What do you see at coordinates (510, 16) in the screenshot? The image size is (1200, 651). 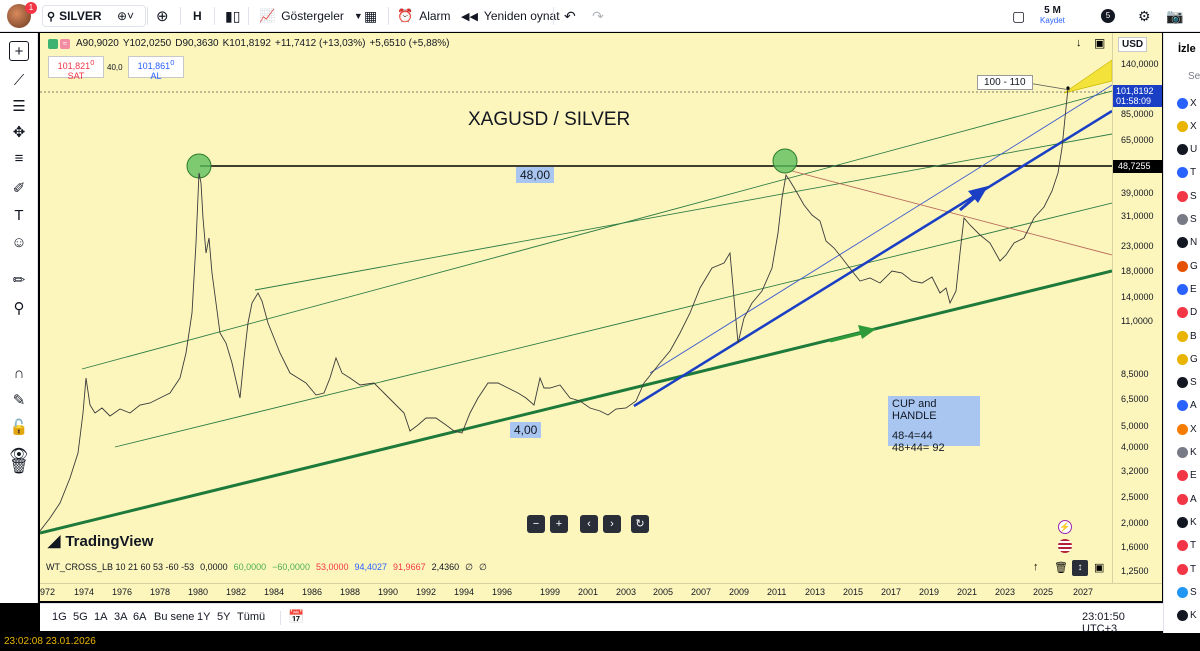 I see `replay-button: ◀◀ Yeniden oynat` at bounding box center [510, 16].